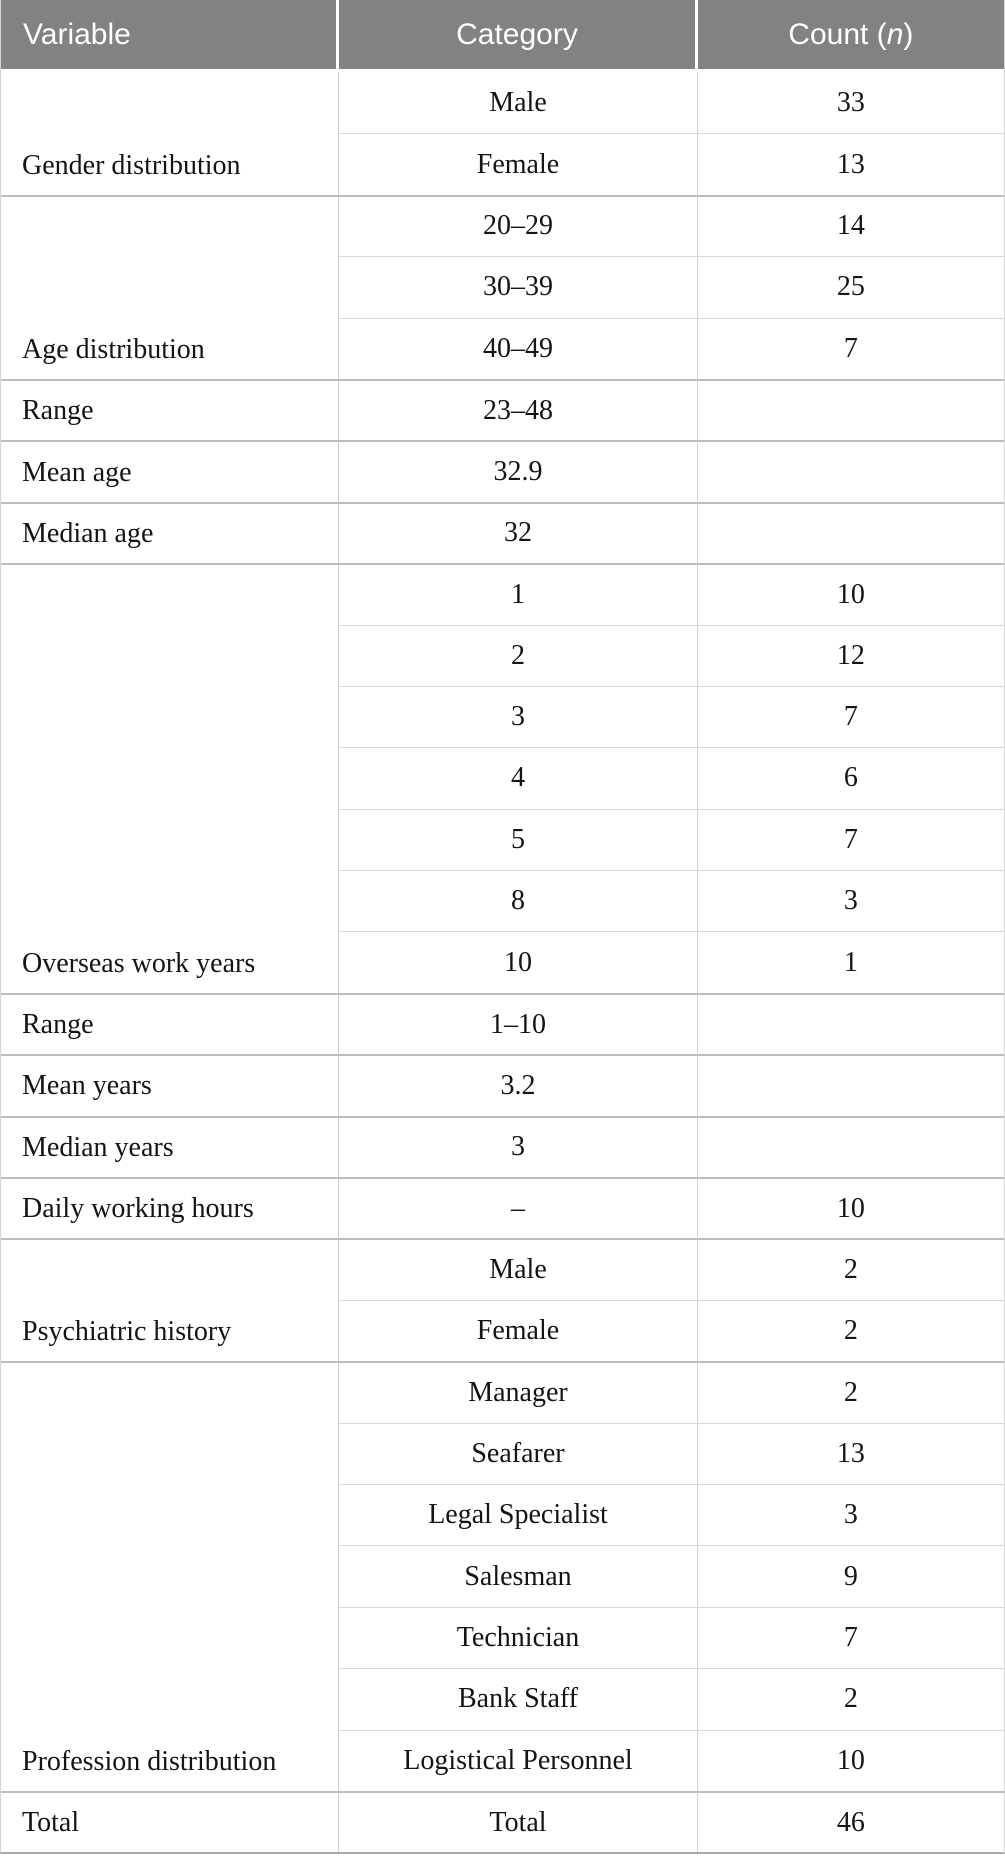 This screenshot has width=1005, height=1871. I want to click on category-cell: Seafarer, so click(518, 1453).